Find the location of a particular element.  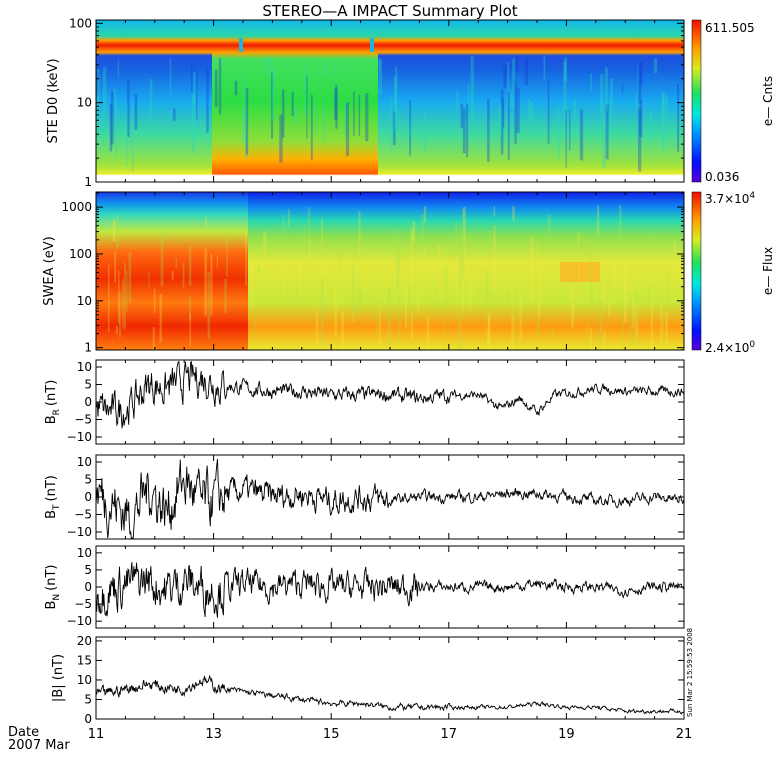

ste-colorbar-min: 0.036 is located at coordinates (722, 177).